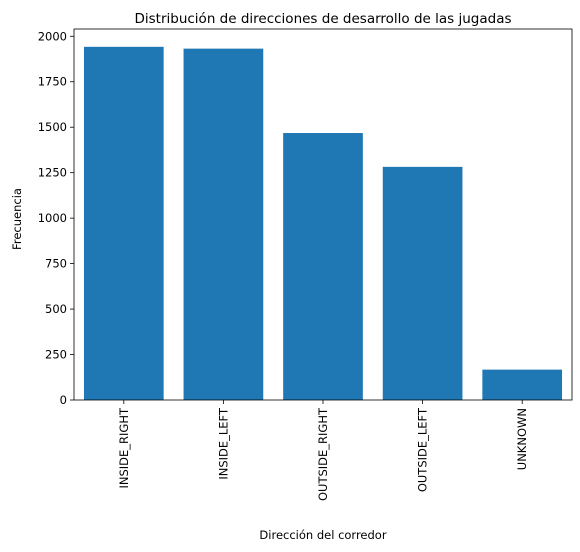  Describe the element at coordinates (56, 309) in the screenshot. I see `y-tick-label: 500` at that location.